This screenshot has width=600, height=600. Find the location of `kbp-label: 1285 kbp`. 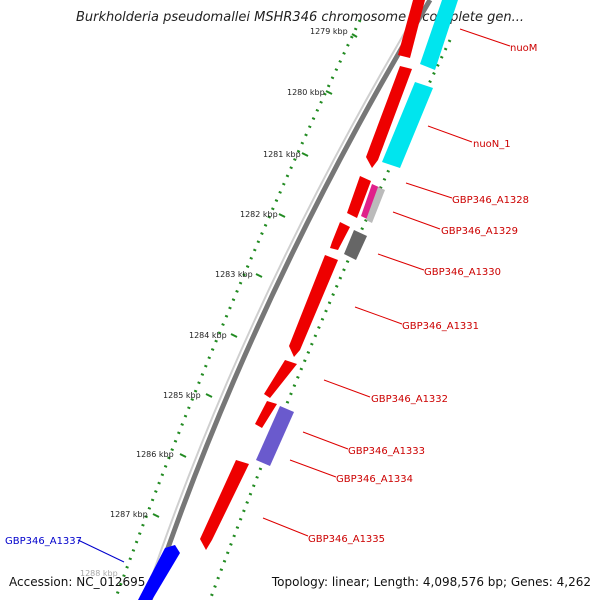

kbp-label: 1285 kbp is located at coordinates (182, 395).